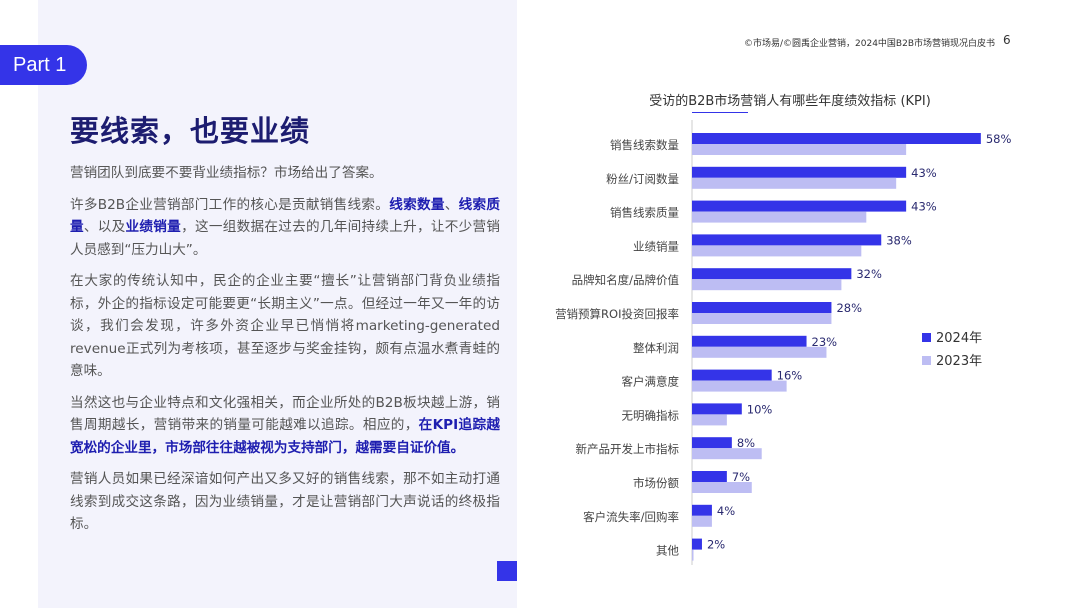  I want to click on category-label: 无明确指标, so click(651, 415).